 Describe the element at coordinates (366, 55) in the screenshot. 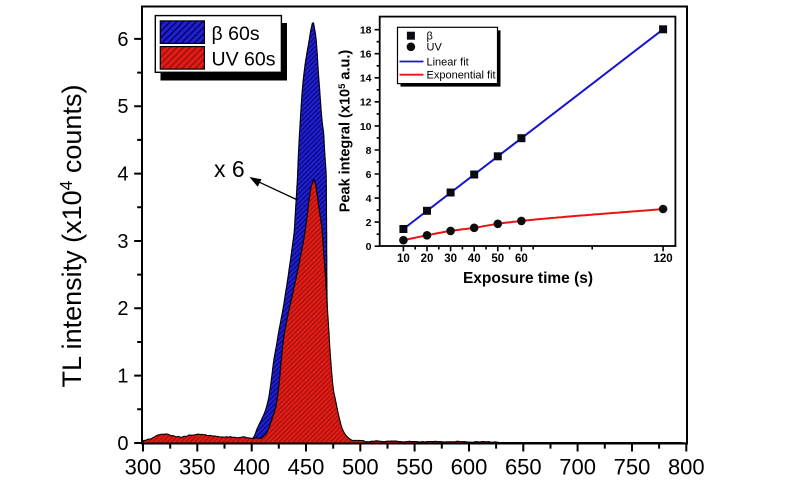

I see `svg-text: 16` at that location.